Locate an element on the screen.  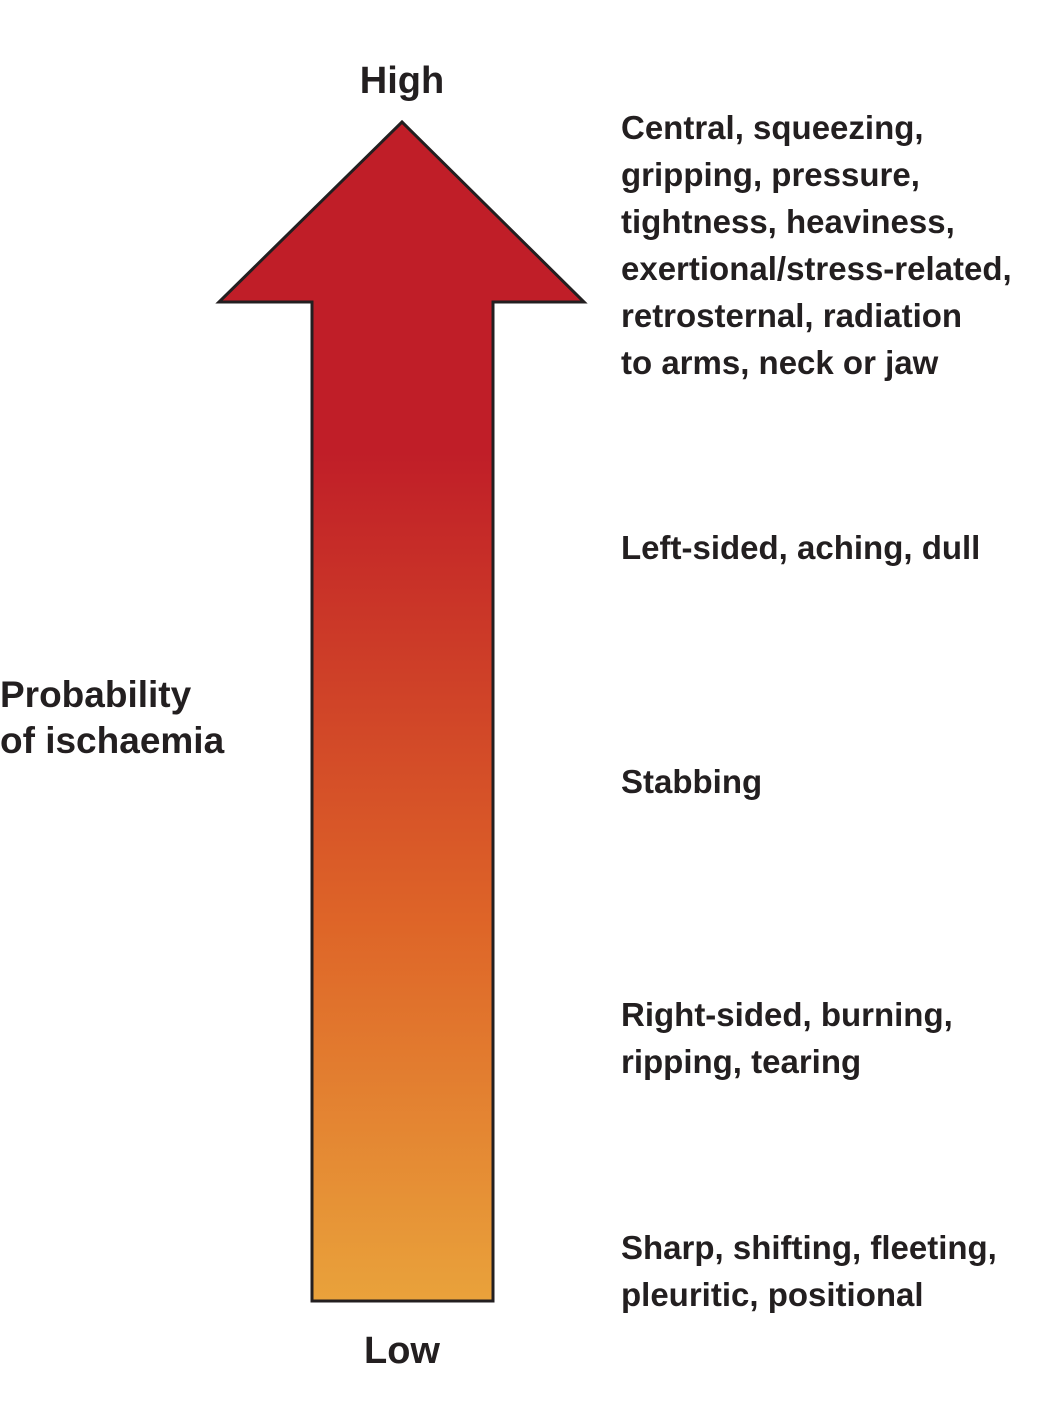
descriptor-stabbing: Stabbing is located at coordinates (691, 781).